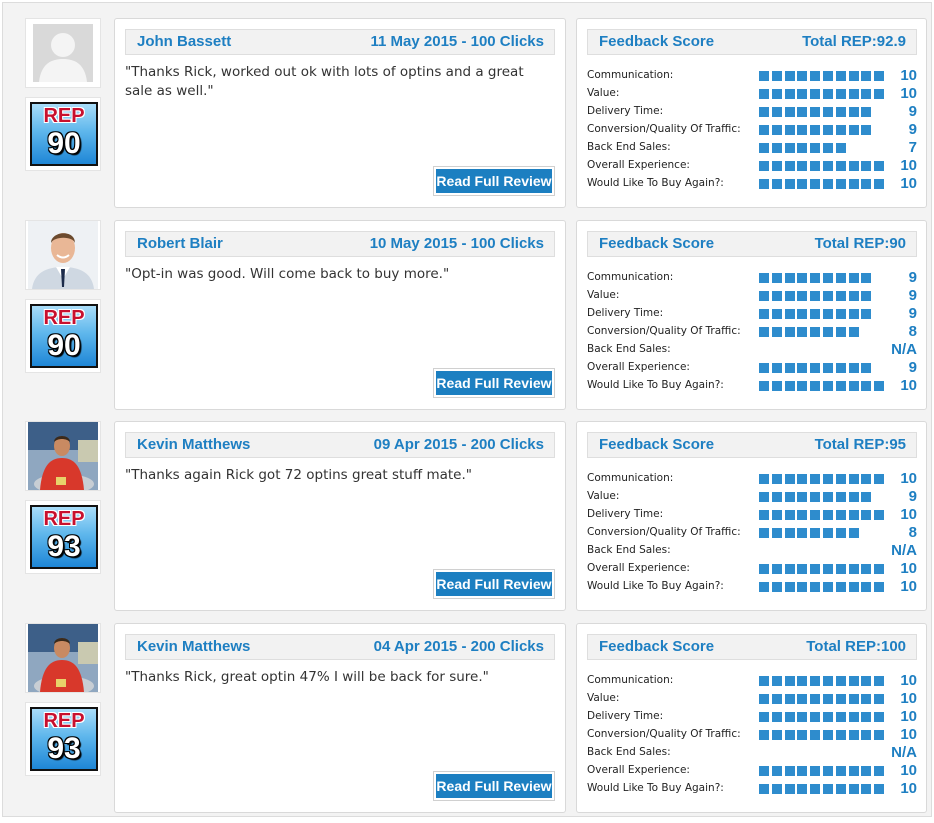 This screenshot has width=934, height=823. I want to click on metric-score: 8, so click(912, 331).